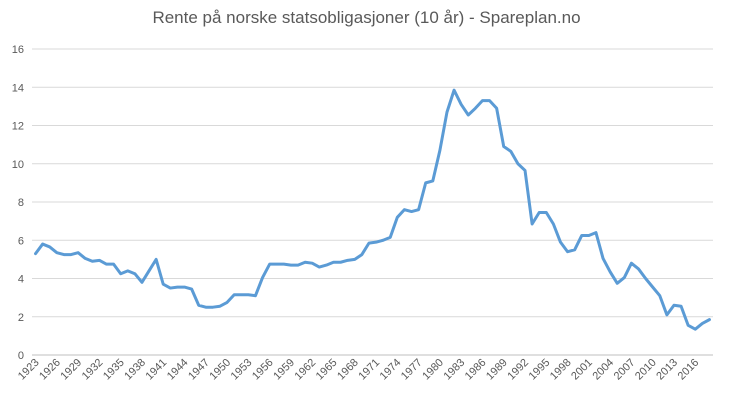 The height and width of the screenshot is (400, 733). What do you see at coordinates (689, 370) in the screenshot?
I see `x-tick-label: 2016` at bounding box center [689, 370].